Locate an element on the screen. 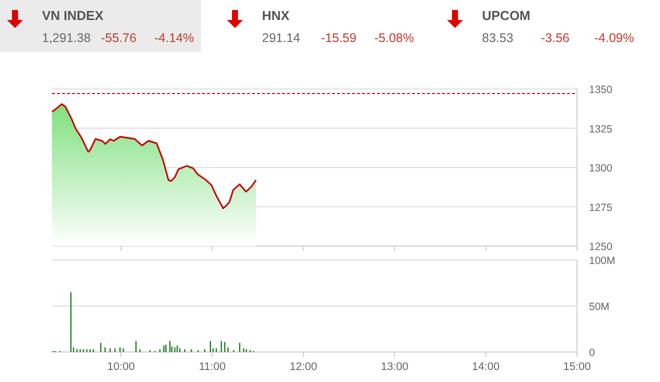  y-tick-label: 1250 is located at coordinates (601, 247).